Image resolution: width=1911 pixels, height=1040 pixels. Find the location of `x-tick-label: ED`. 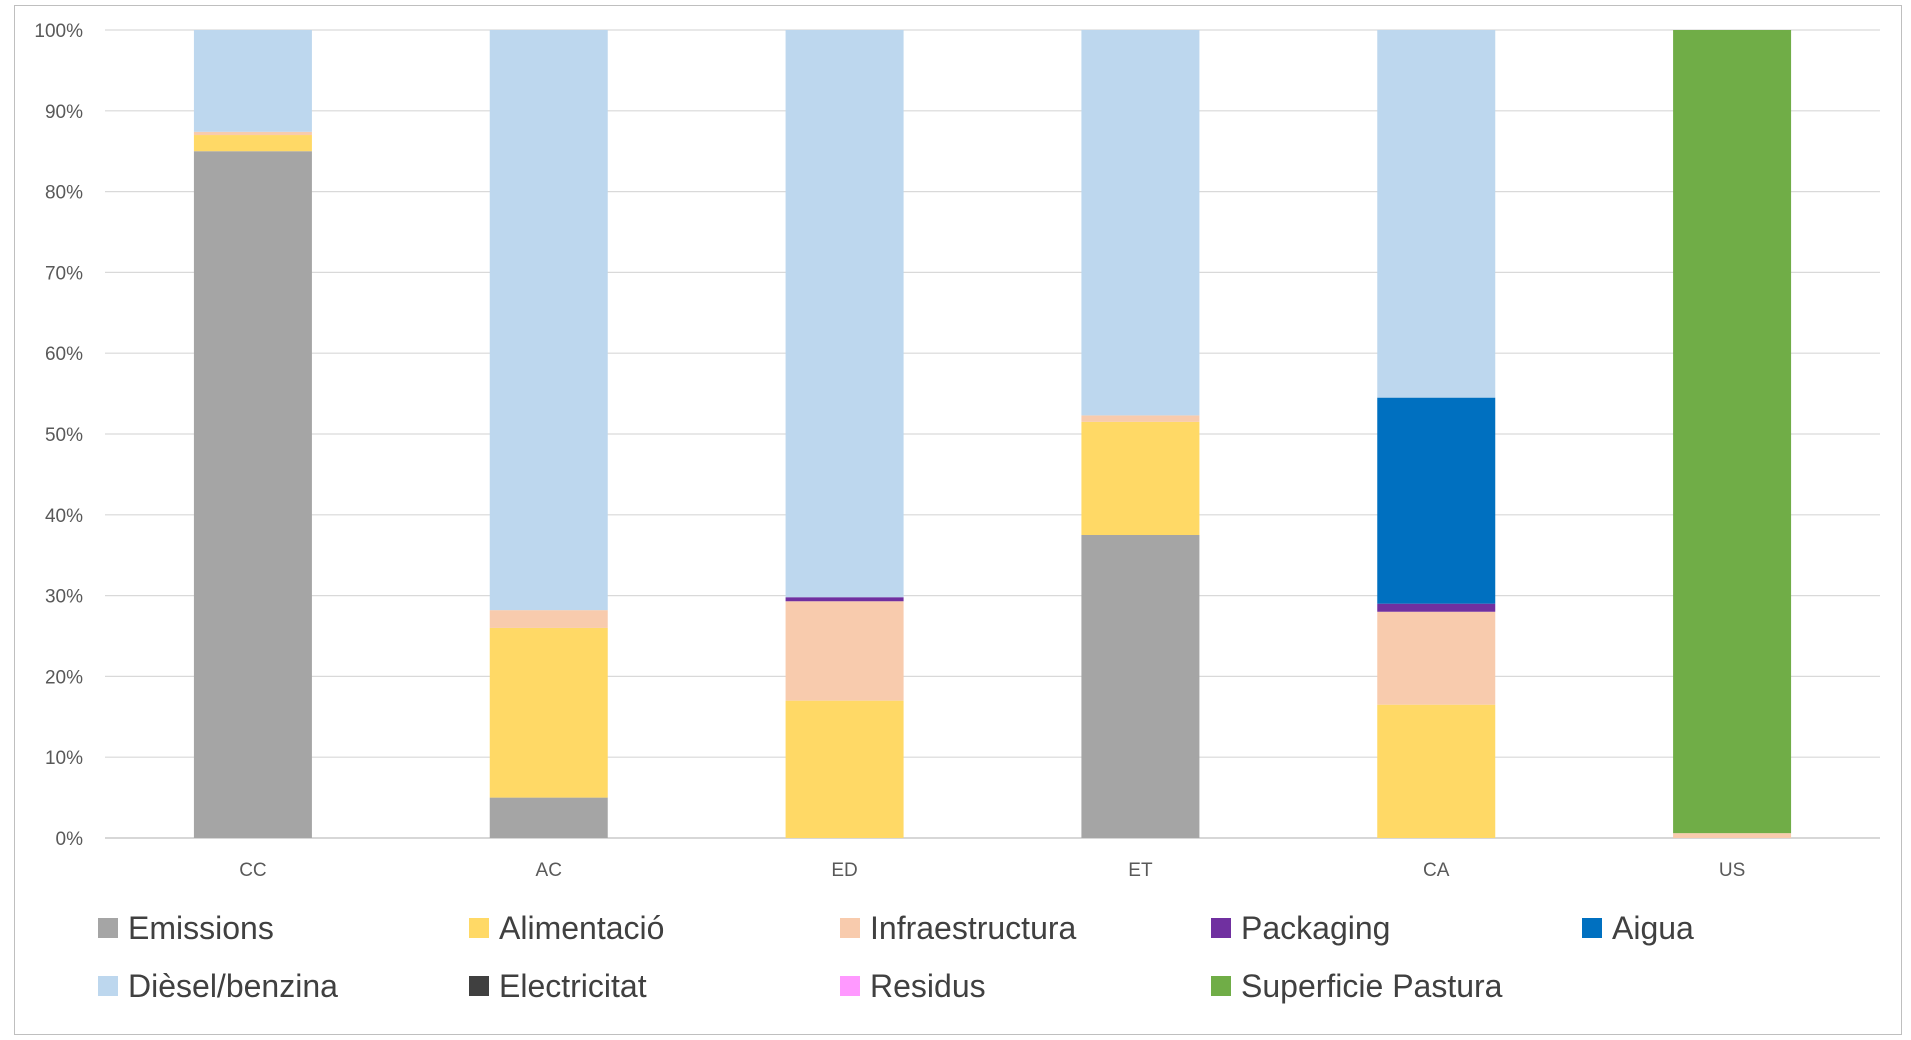

x-tick-label: ED is located at coordinates (844, 870).